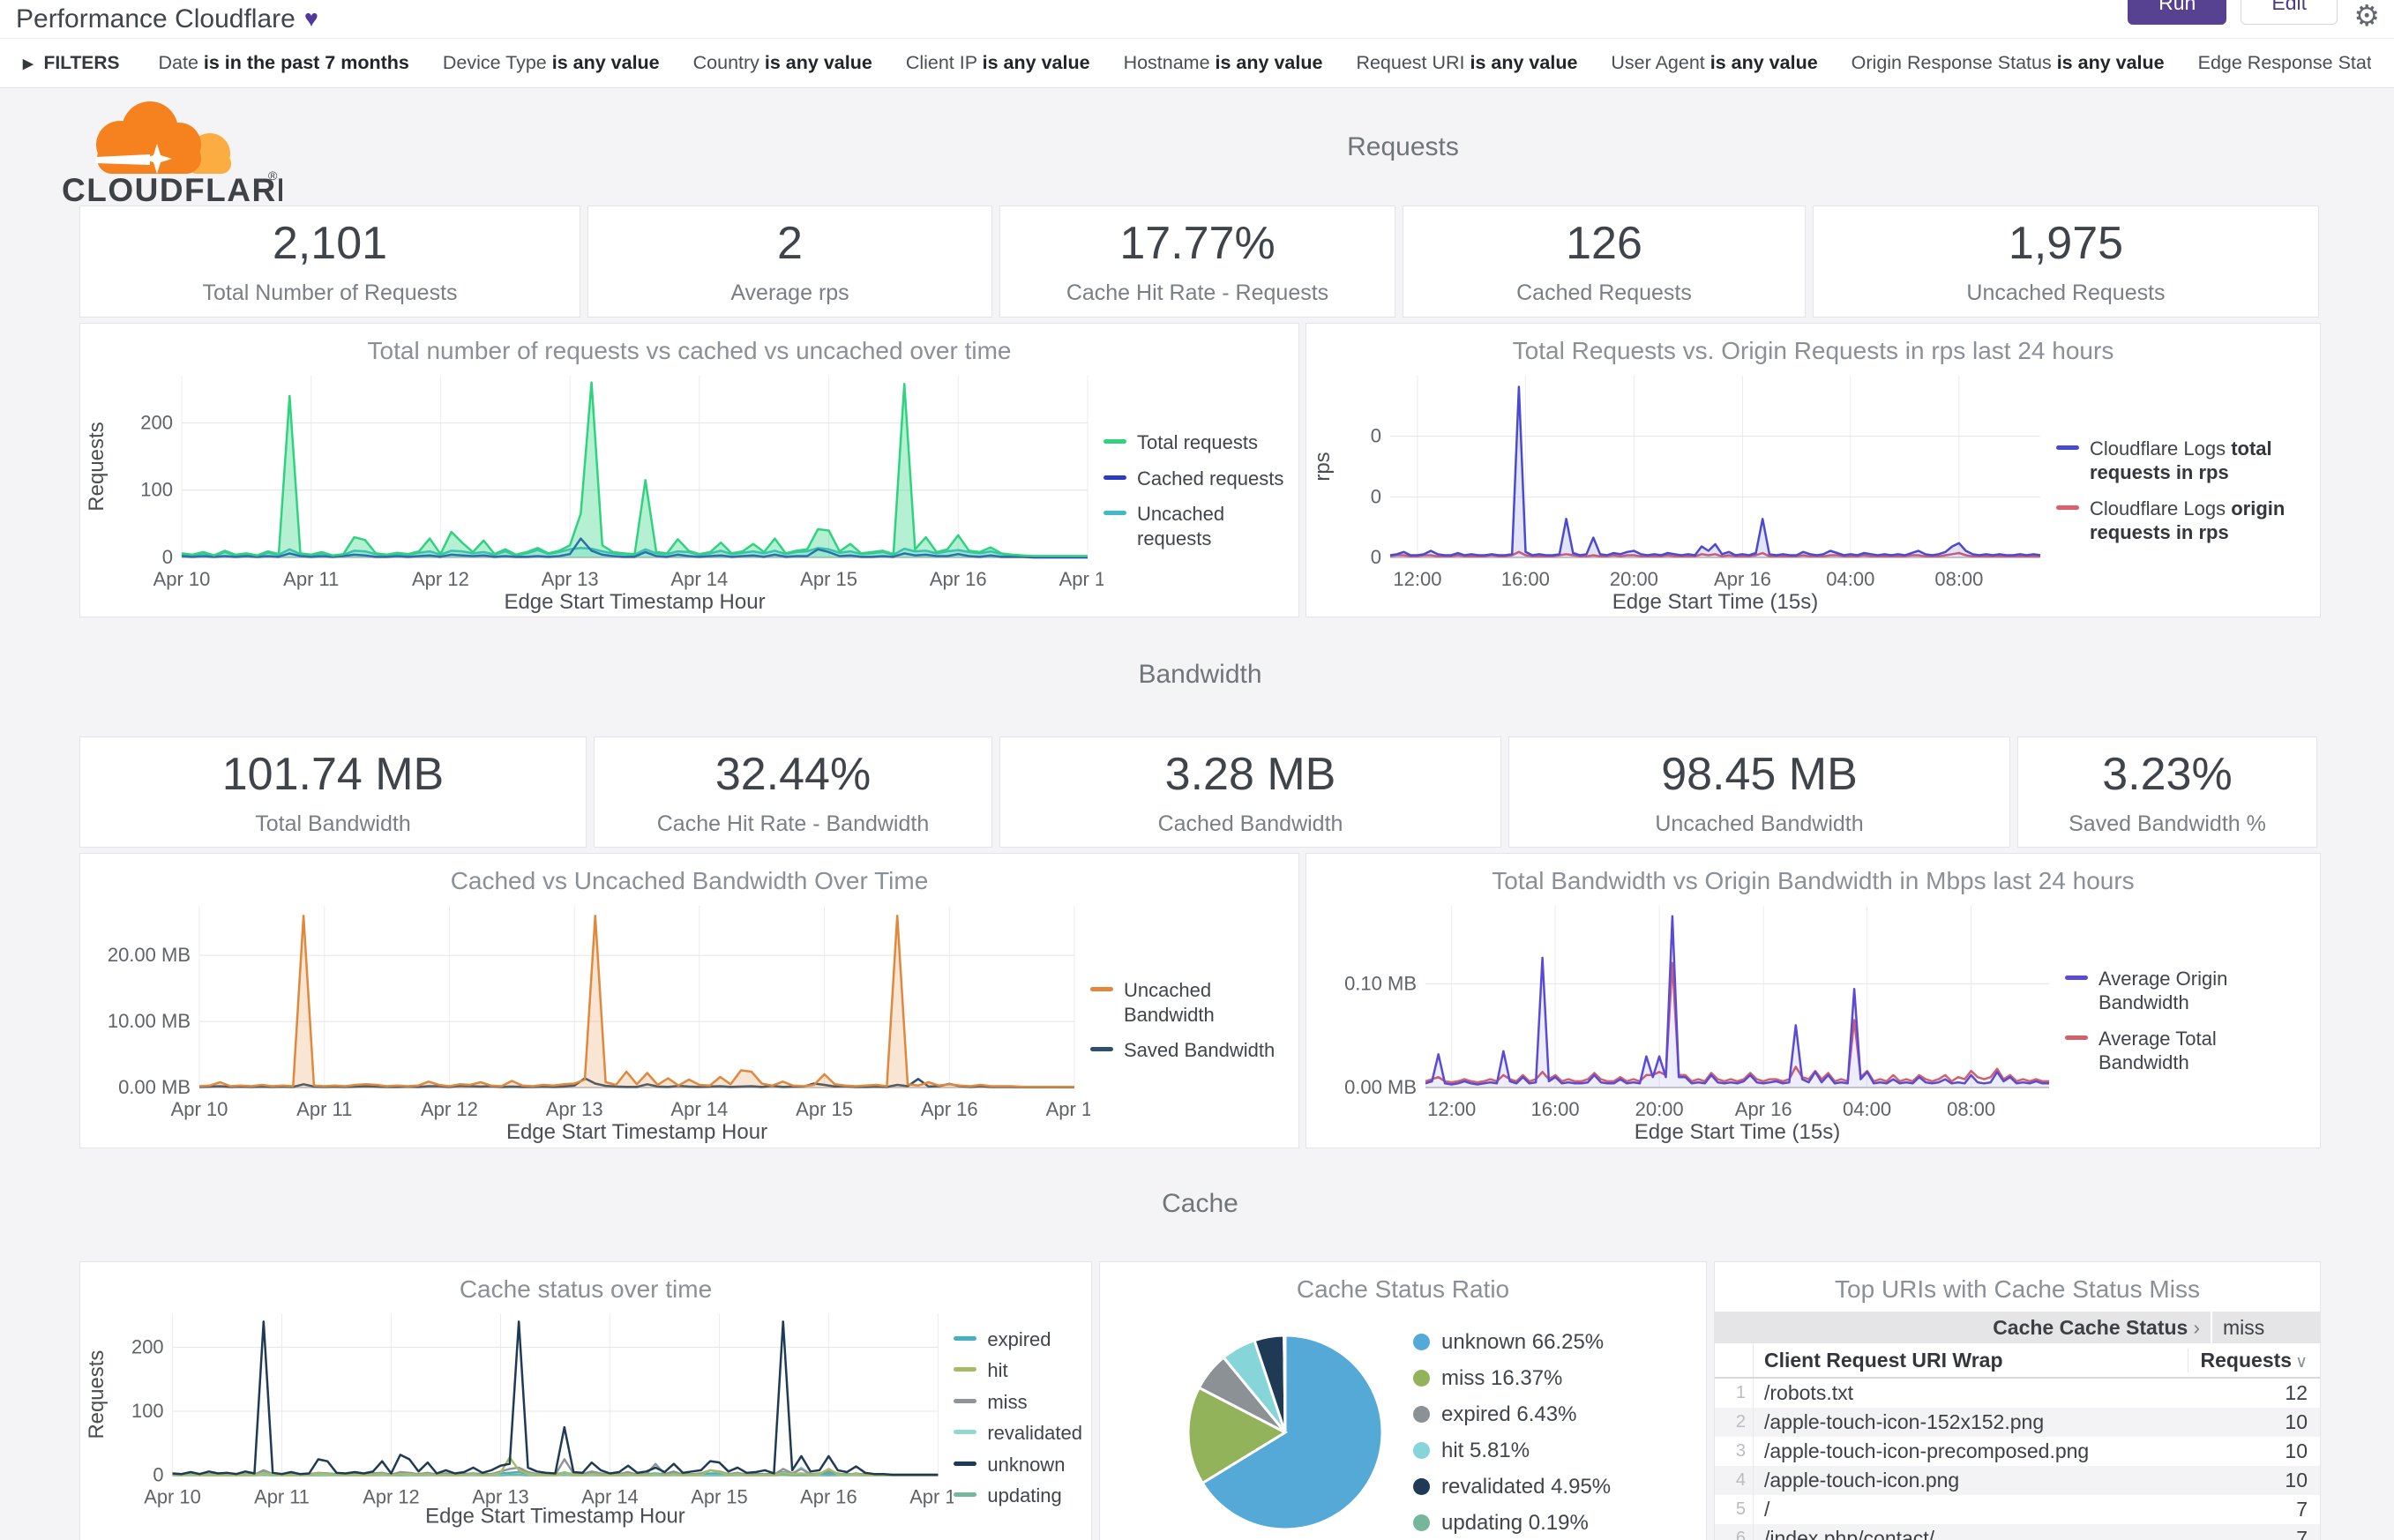  Describe the element at coordinates (2177, 12) in the screenshot. I see `run-button: Run` at that location.